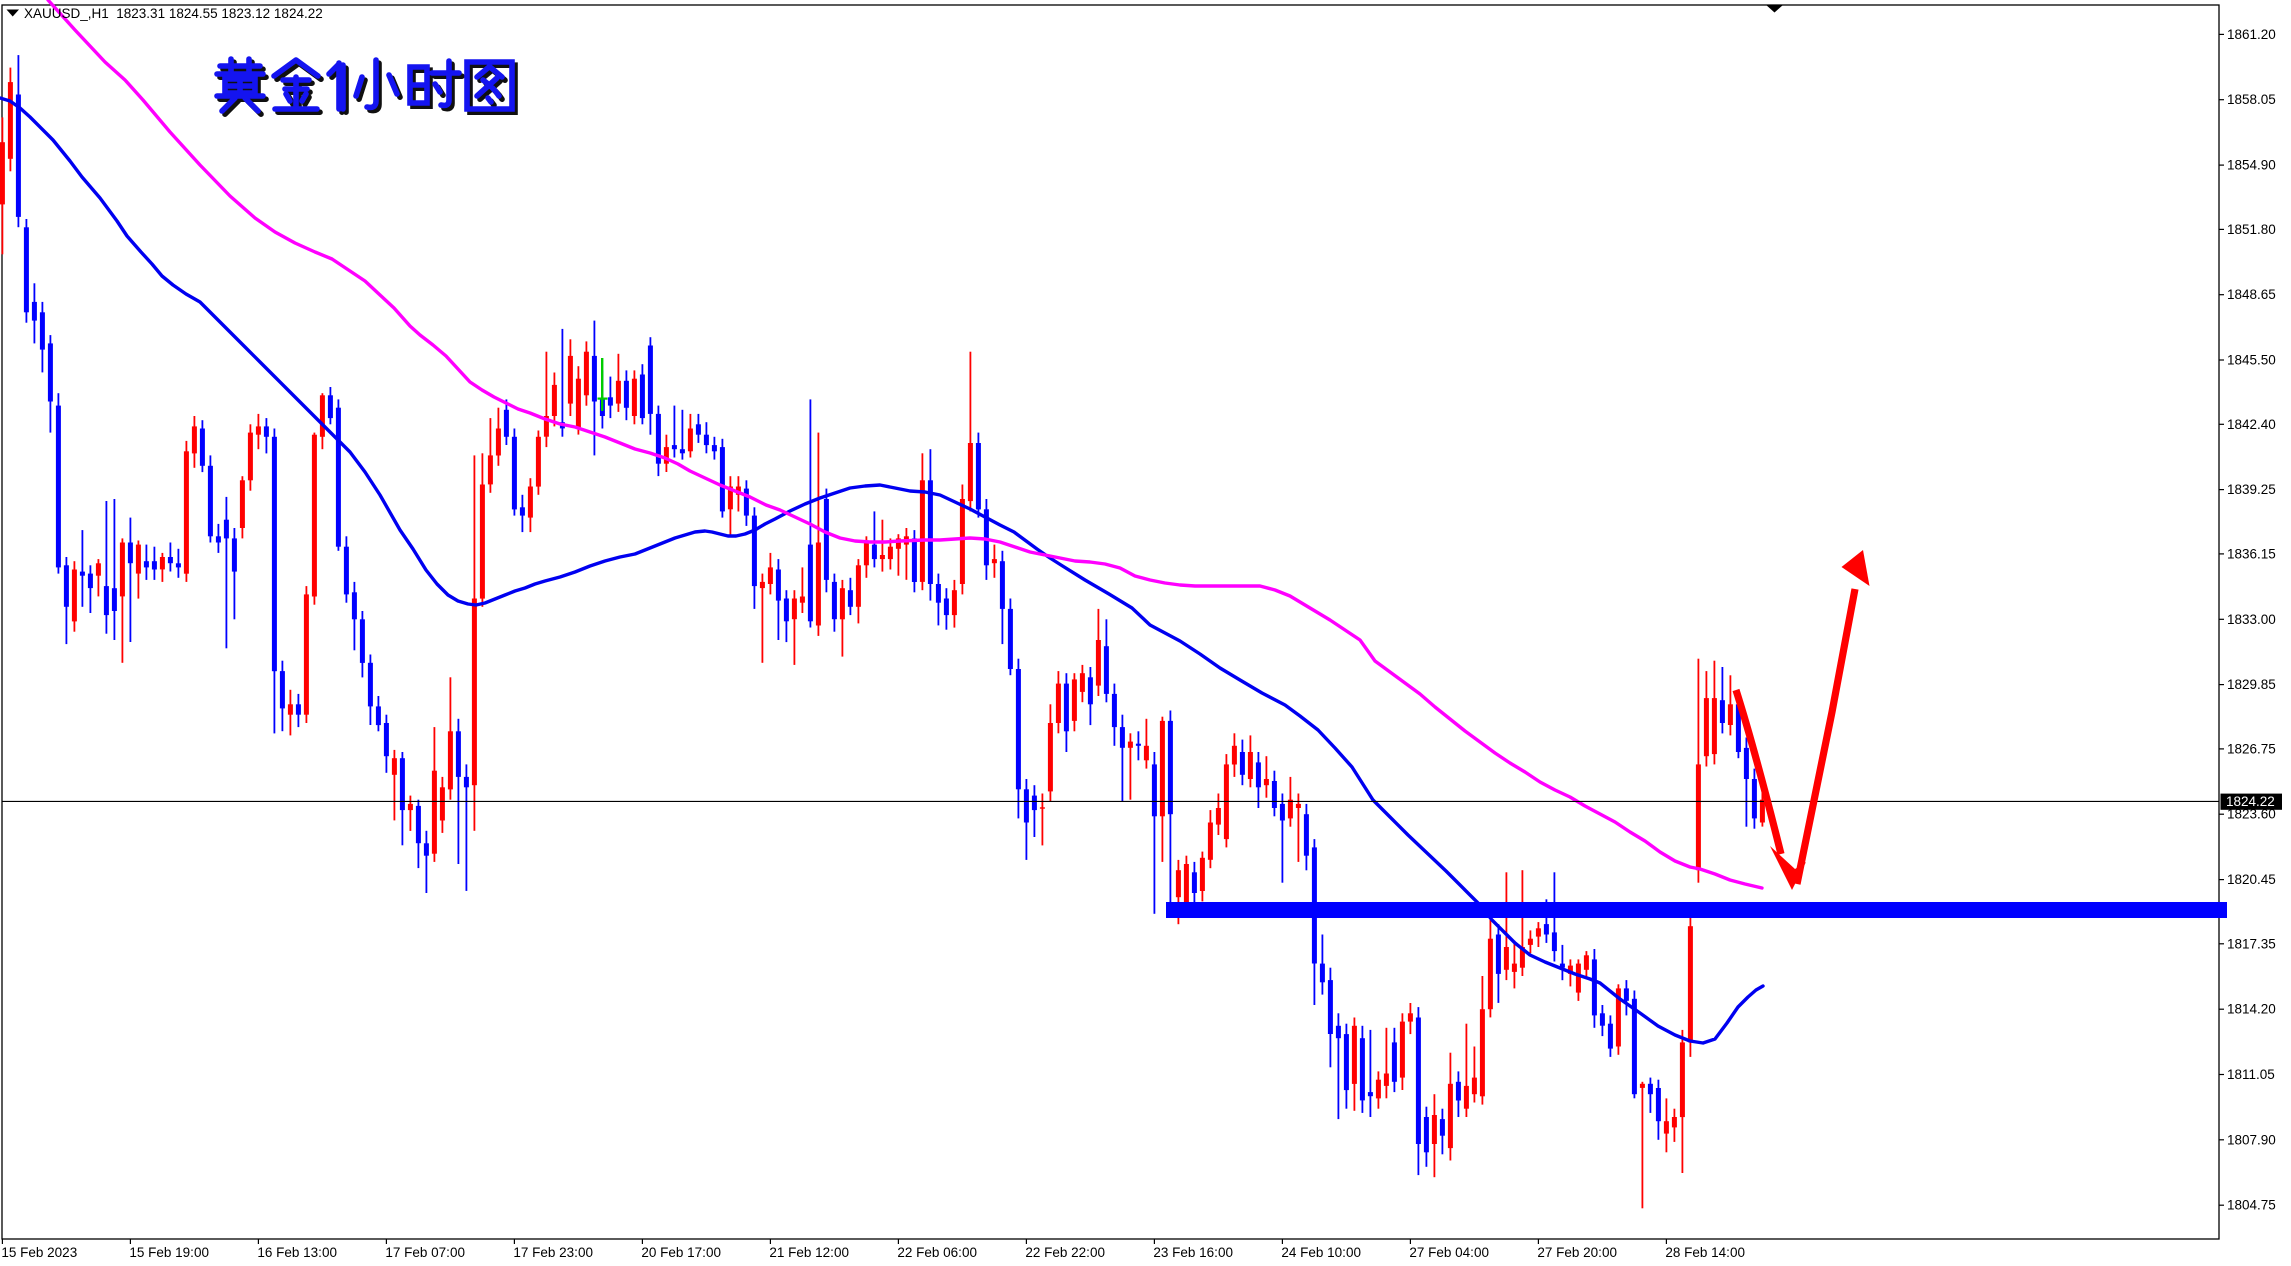 The height and width of the screenshot is (1266, 2291). I want to click on svg-text: 1854.90, so click(2251, 165).